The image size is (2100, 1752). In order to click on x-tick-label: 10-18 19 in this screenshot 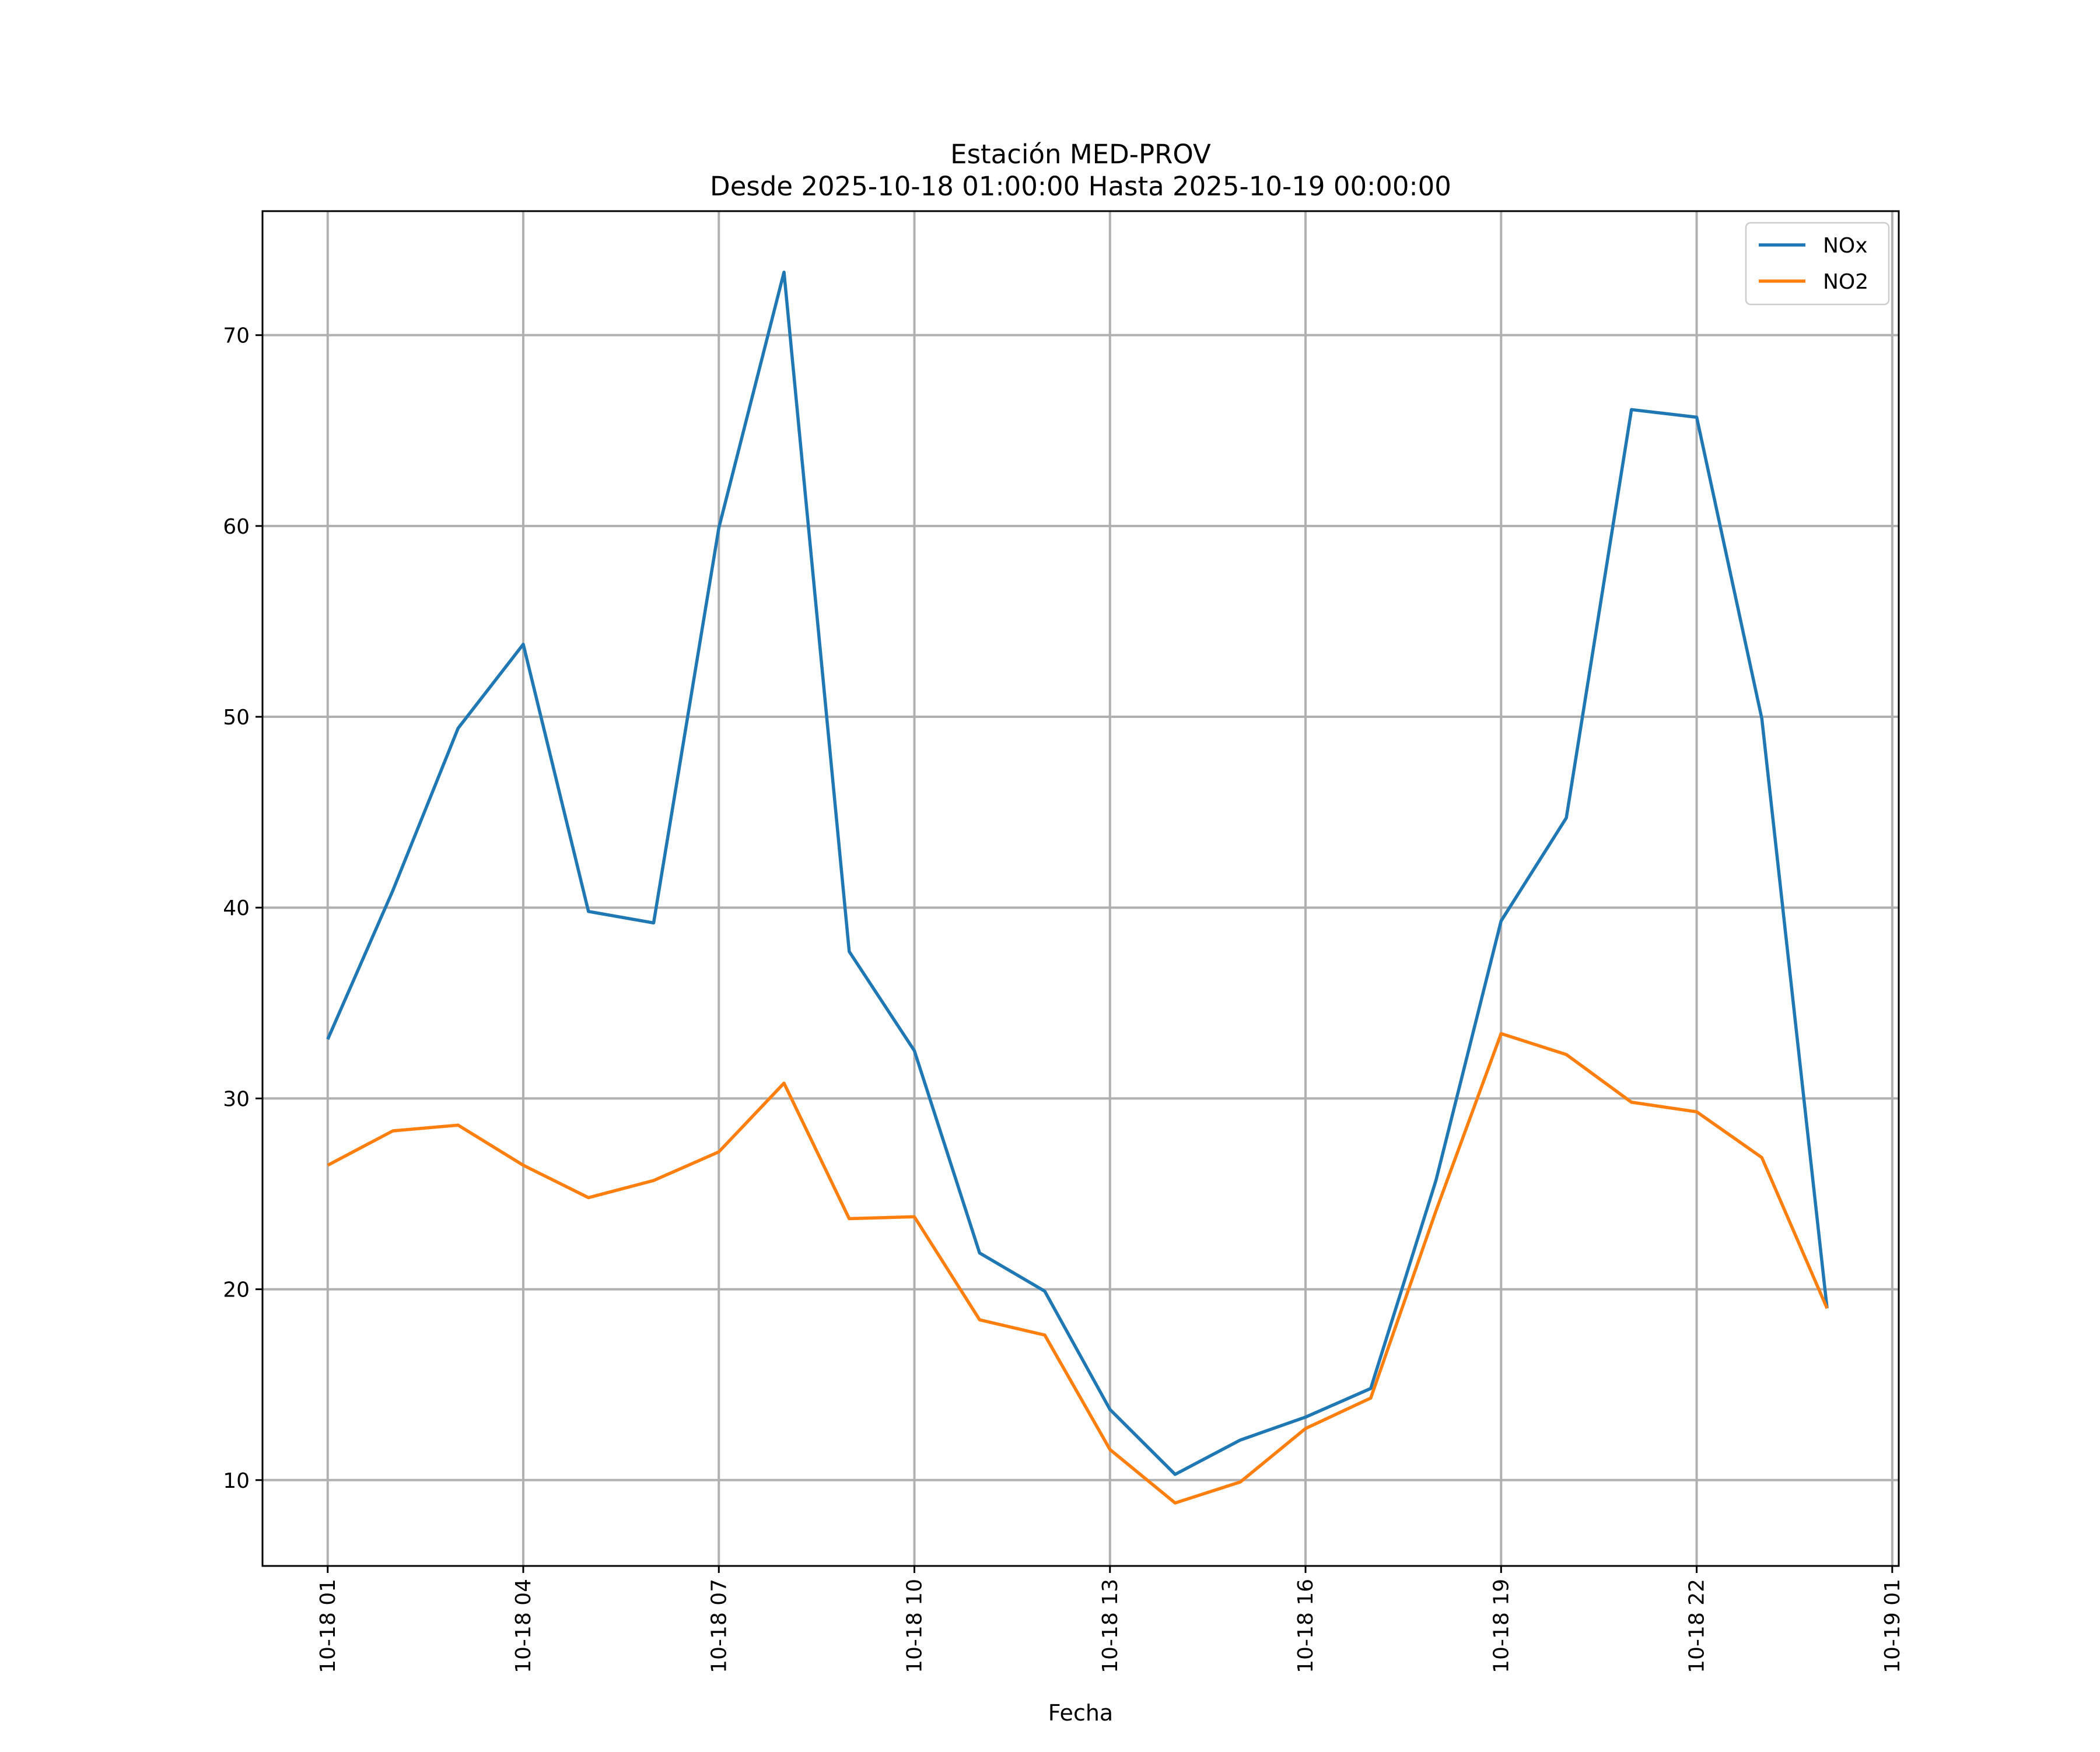, I will do `click(1501, 1626)`.